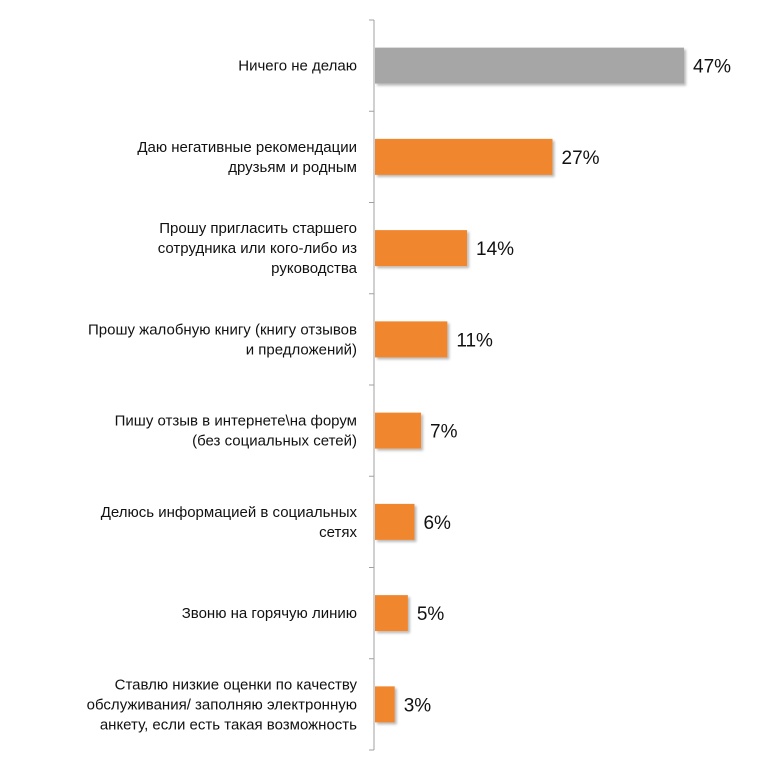 This screenshot has height=770, width=770. I want to click on category-label-line: друзьям и родным, so click(292, 167).